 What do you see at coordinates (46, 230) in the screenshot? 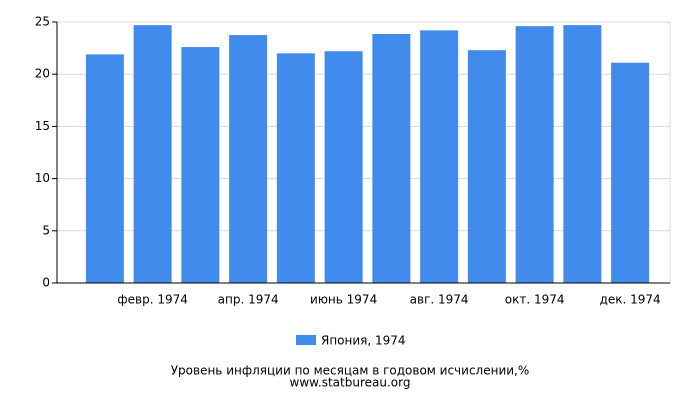
I see `y-tick-label: 5` at bounding box center [46, 230].